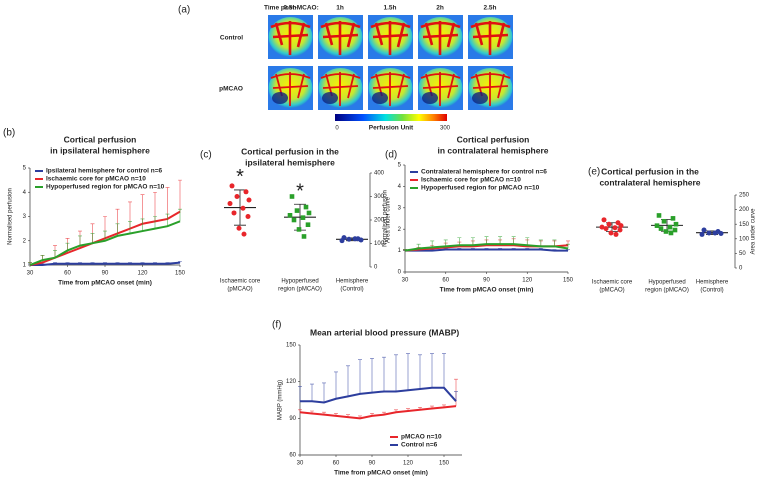 The image size is (759, 480). Describe the element at coordinates (594, 172) in the screenshot. I see `panel-label: (e)` at that location.